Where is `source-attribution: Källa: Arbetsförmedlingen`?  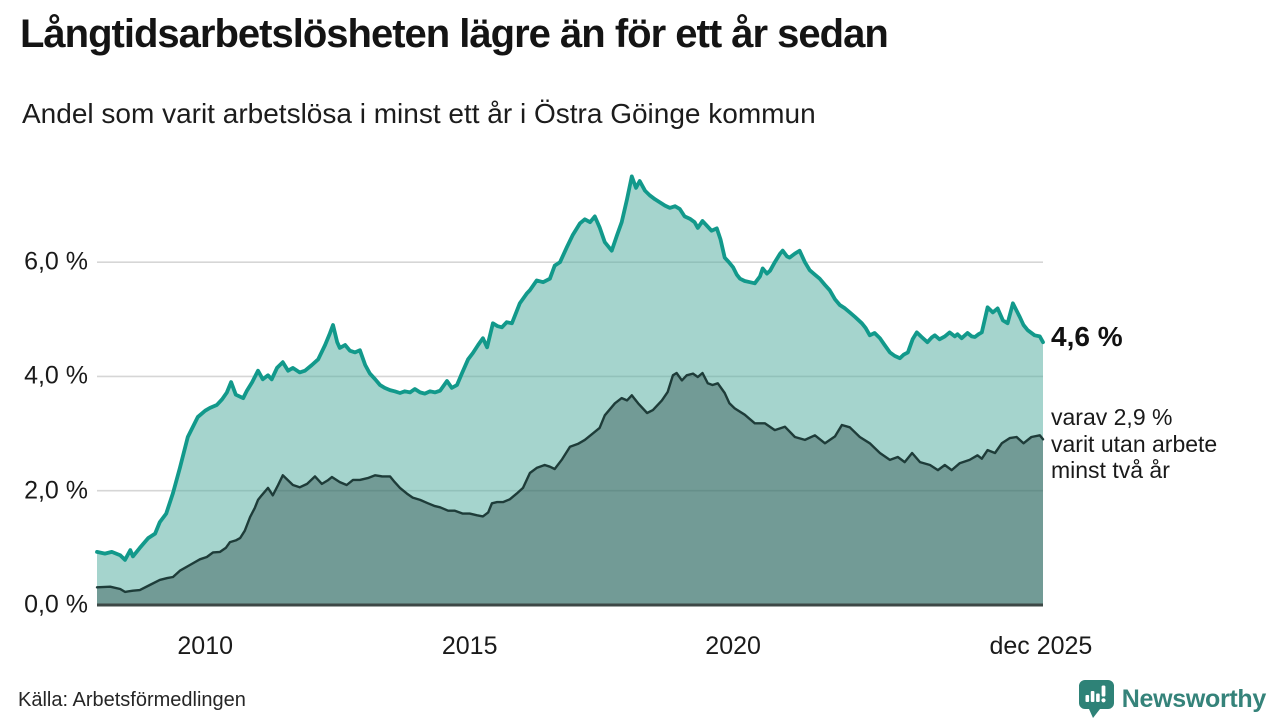 source-attribution: Källa: Arbetsförmedlingen is located at coordinates (132, 700).